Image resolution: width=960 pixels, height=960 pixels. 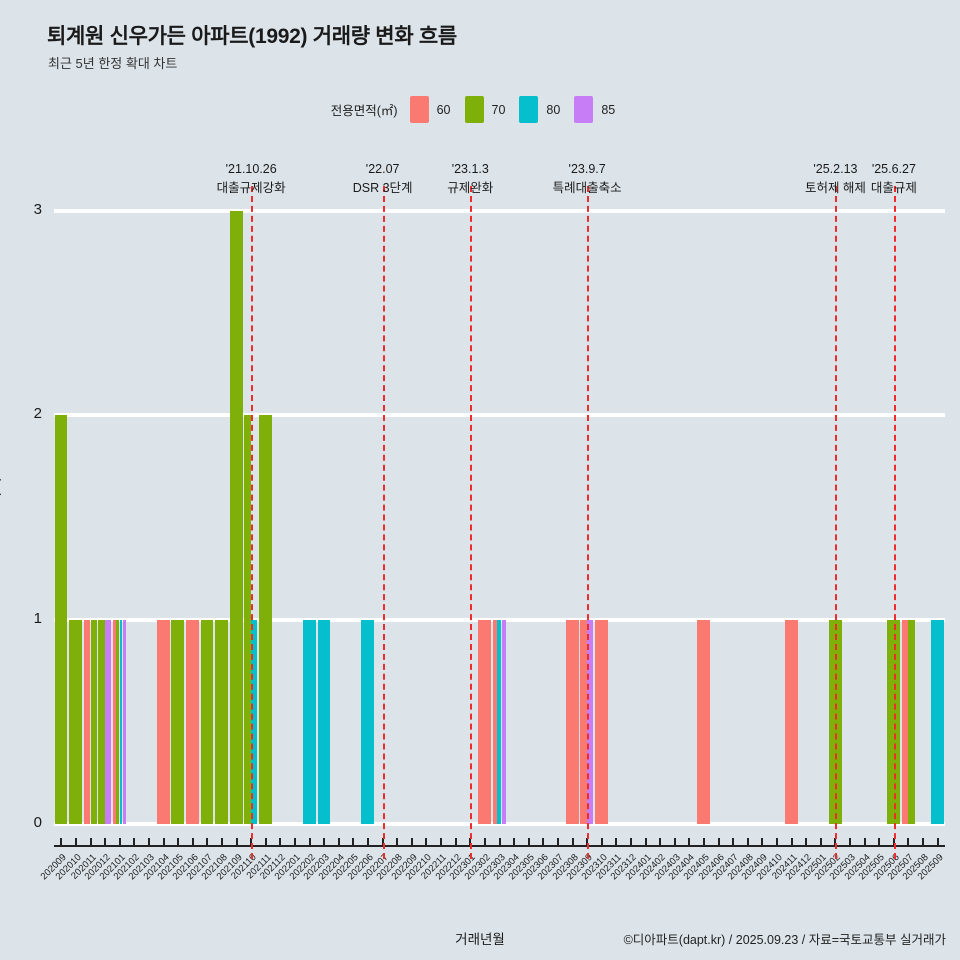 I want to click on x-axis-label: 거래년월, so click(x=480, y=939).